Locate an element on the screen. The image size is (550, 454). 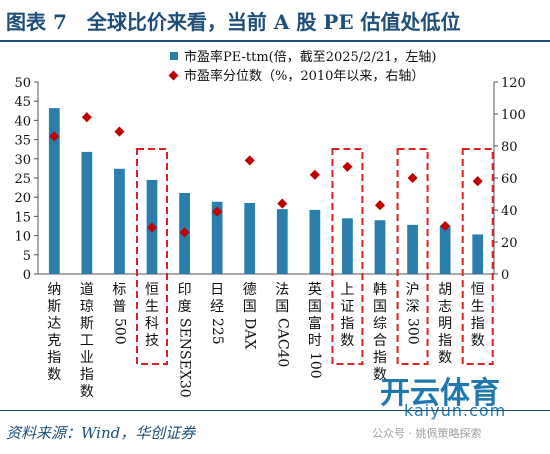
x-tick-label: 道琼斯工业指数 is located at coordinates (87, 341).